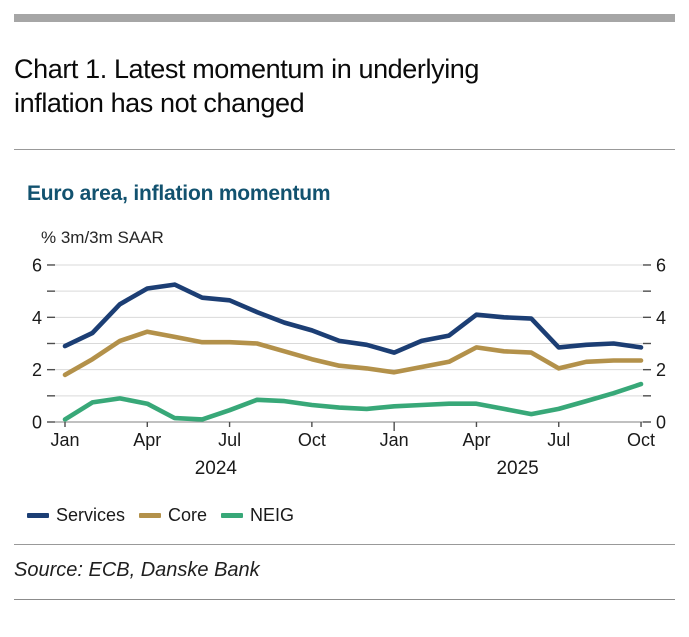 Image resolution: width=689 pixels, height=637 pixels. I want to click on y-axis-label-right-6: 6, so click(661, 265).